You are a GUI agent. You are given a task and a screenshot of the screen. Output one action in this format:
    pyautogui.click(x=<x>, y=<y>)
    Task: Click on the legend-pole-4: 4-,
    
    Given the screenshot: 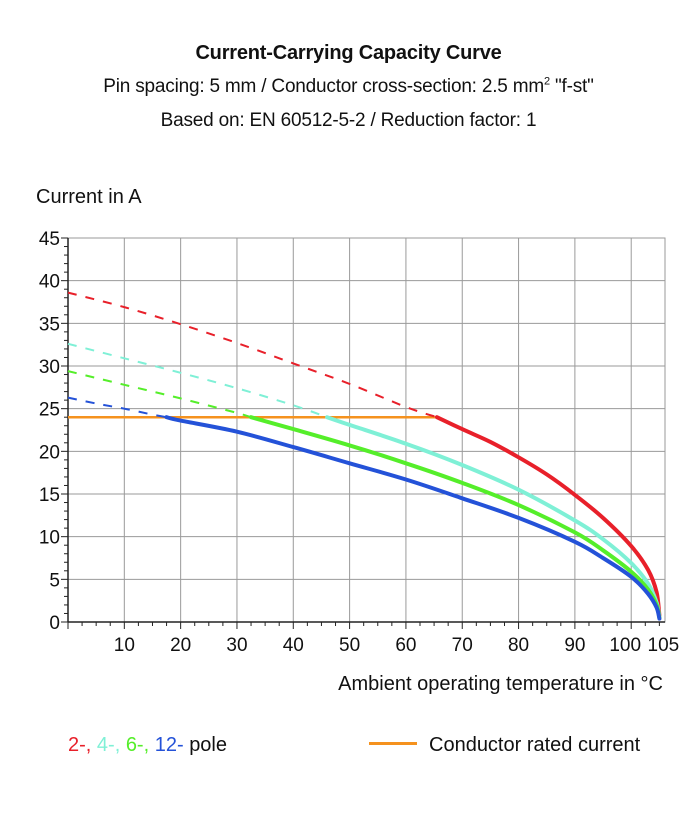 What is the action you would take?
    pyautogui.click(x=108, y=745)
    